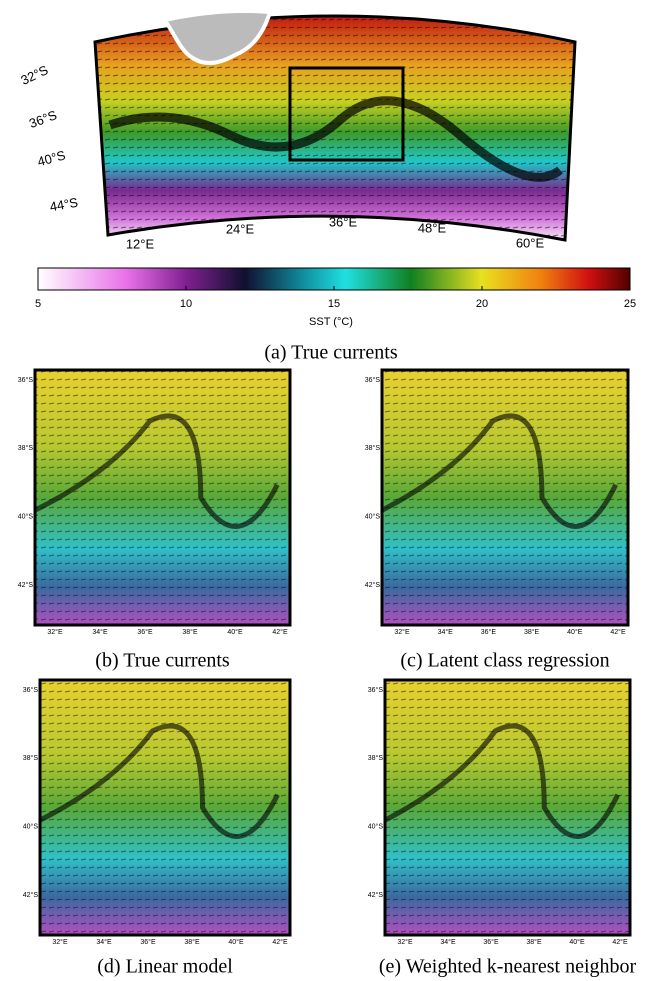 This screenshot has height=981, width=663. What do you see at coordinates (331, 322) in the screenshot?
I see `colorbar-label: SST (°C)` at bounding box center [331, 322].